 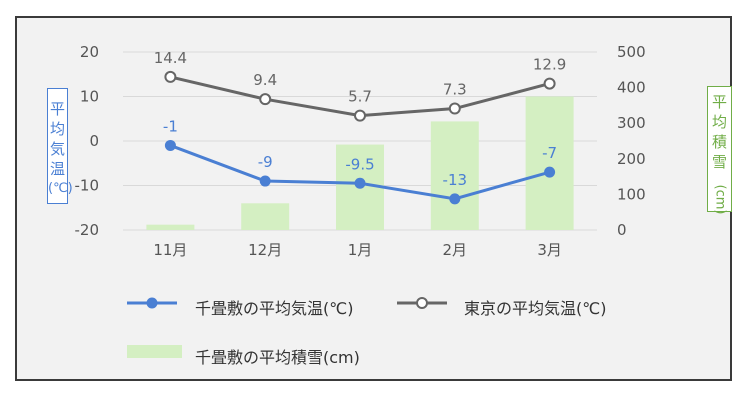 What do you see at coordinates (719, 162) in the screenshot?
I see `axis-label-char: 雪` at bounding box center [719, 162].